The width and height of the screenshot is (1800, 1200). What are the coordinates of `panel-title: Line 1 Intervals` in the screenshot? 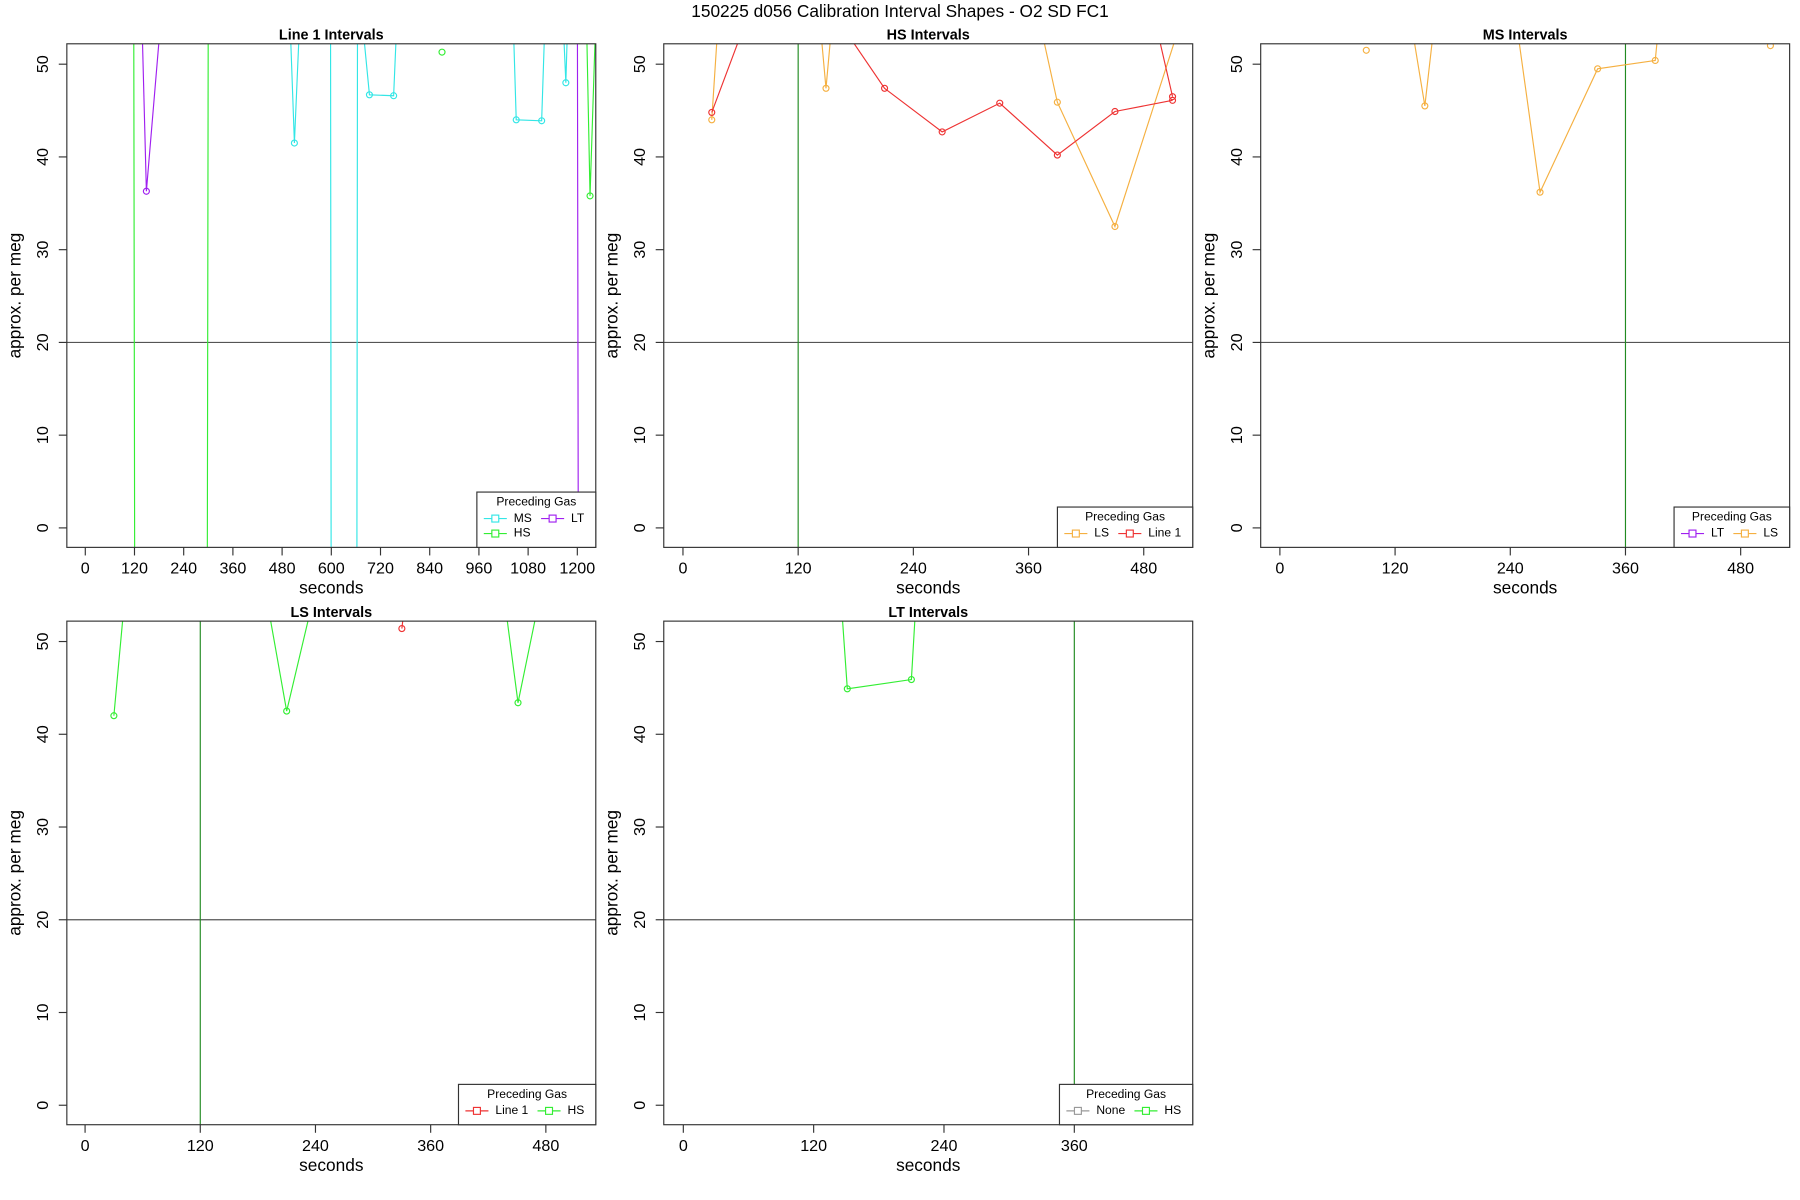 It's located at (331, 36).